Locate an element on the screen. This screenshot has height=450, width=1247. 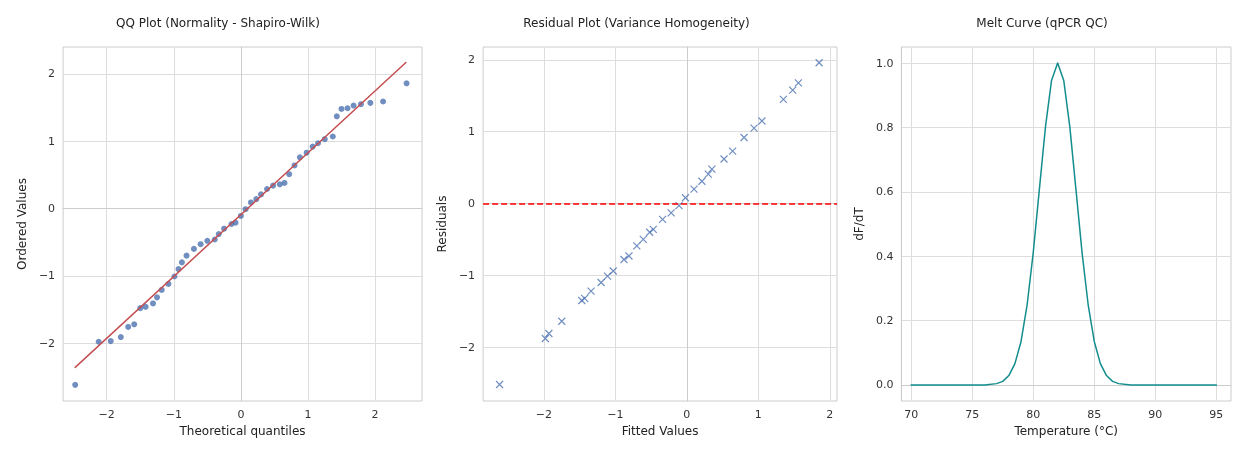
y-axis-title: Ordered Values is located at coordinates (22, 224).